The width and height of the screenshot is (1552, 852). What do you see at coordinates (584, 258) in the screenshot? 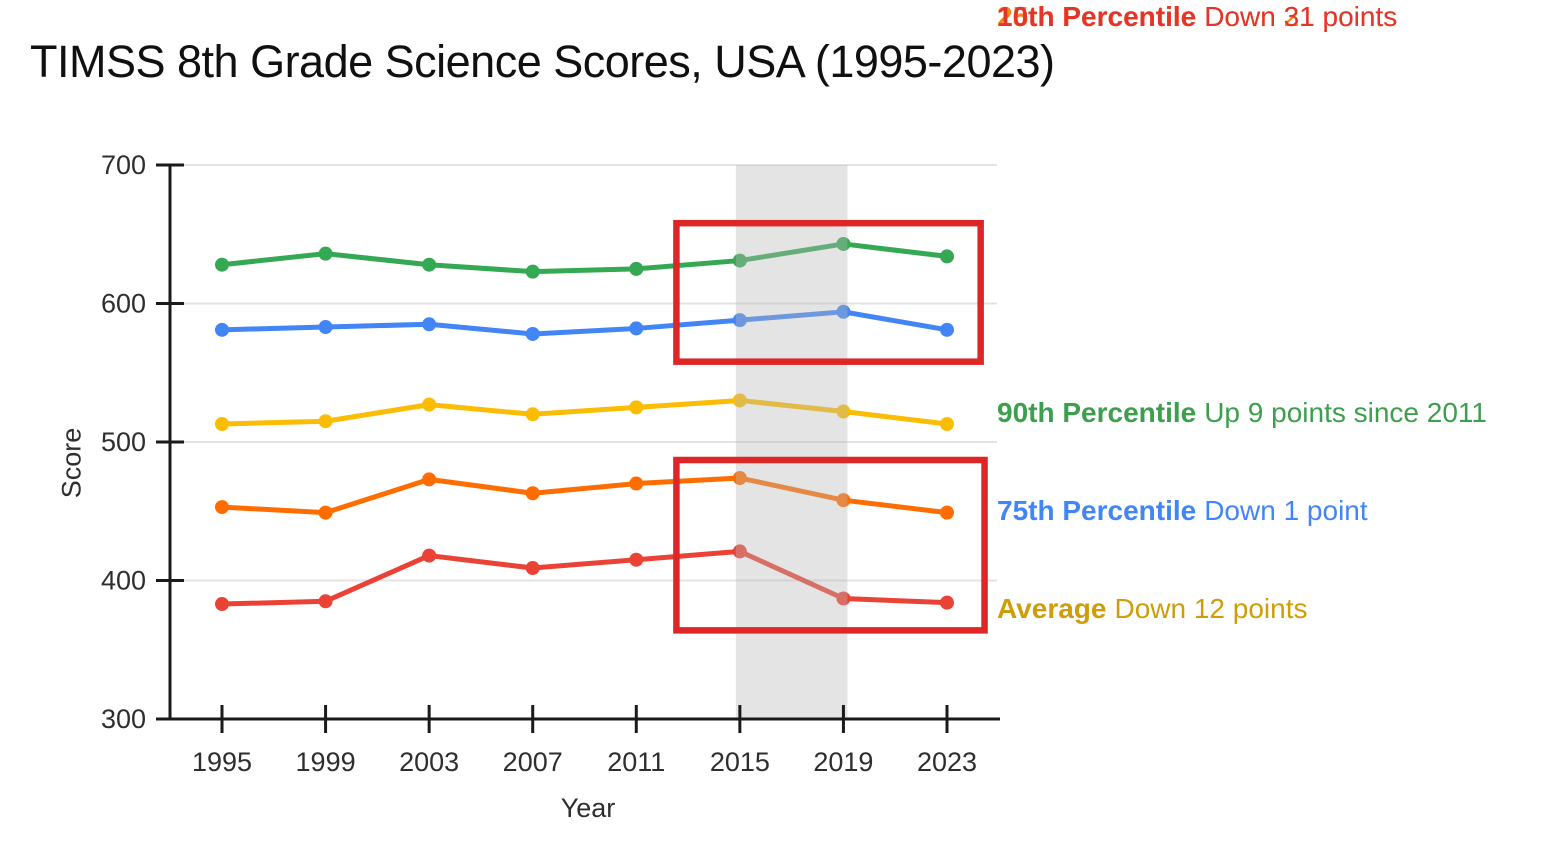
I see `series-line-90th-percentile` at bounding box center [584, 258].